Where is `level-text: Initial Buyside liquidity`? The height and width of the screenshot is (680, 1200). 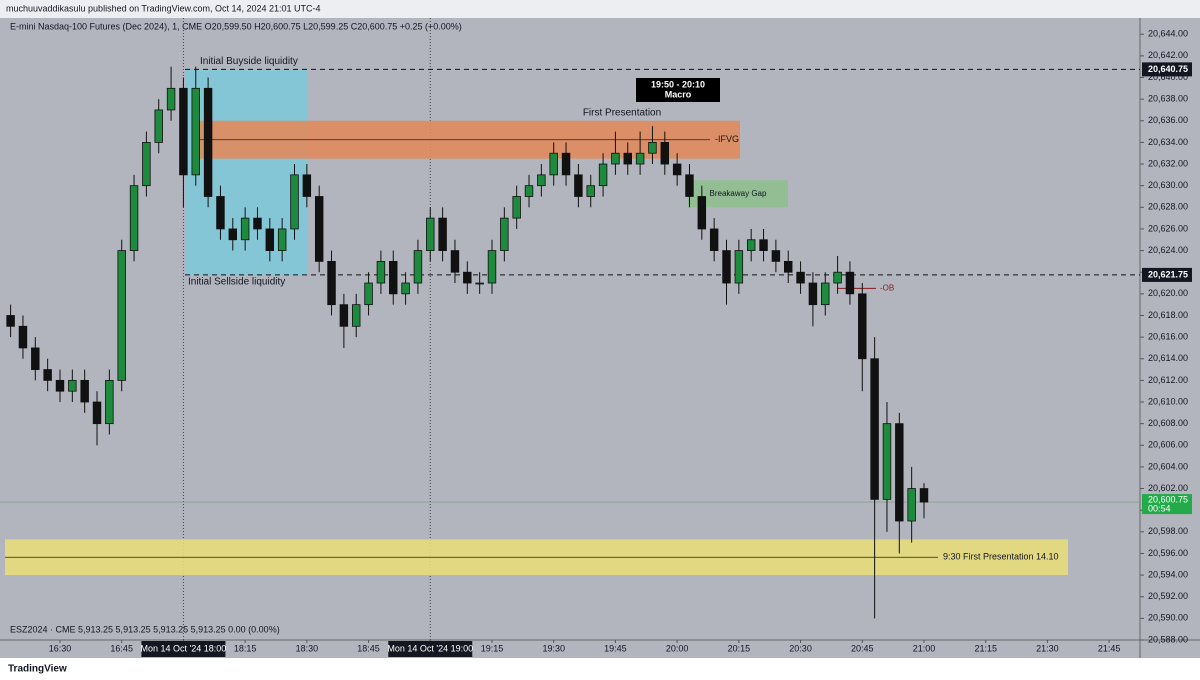 level-text: Initial Buyside liquidity is located at coordinates (249, 61).